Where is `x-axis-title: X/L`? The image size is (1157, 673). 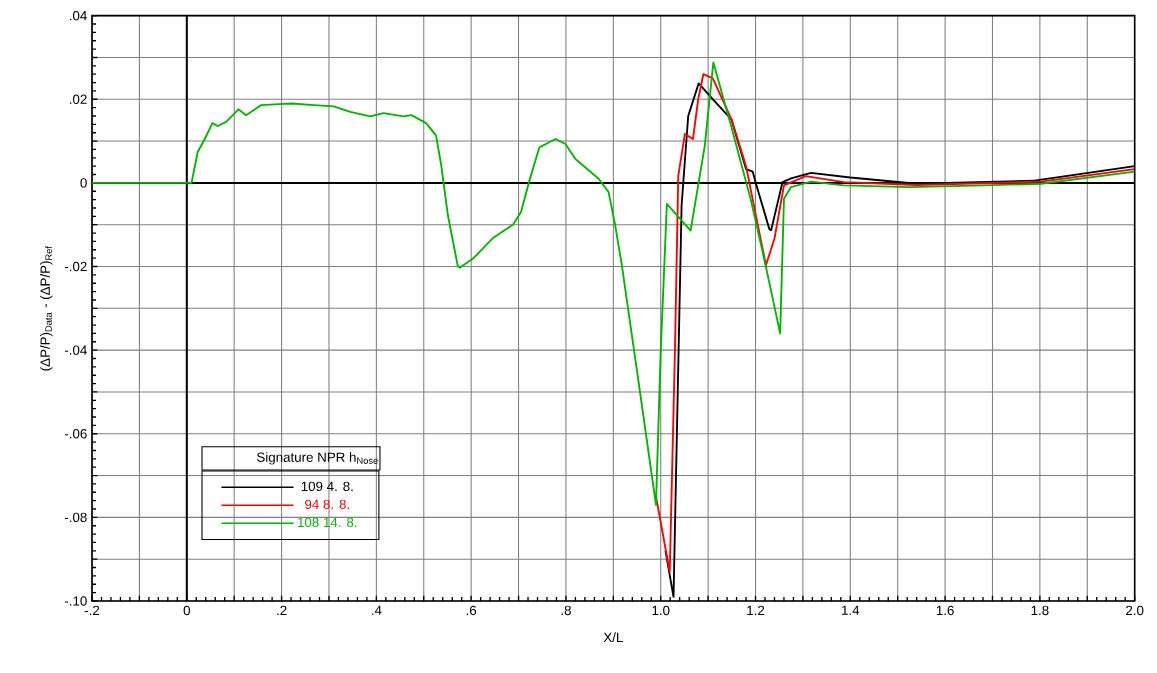 x-axis-title: X/L is located at coordinates (613, 637).